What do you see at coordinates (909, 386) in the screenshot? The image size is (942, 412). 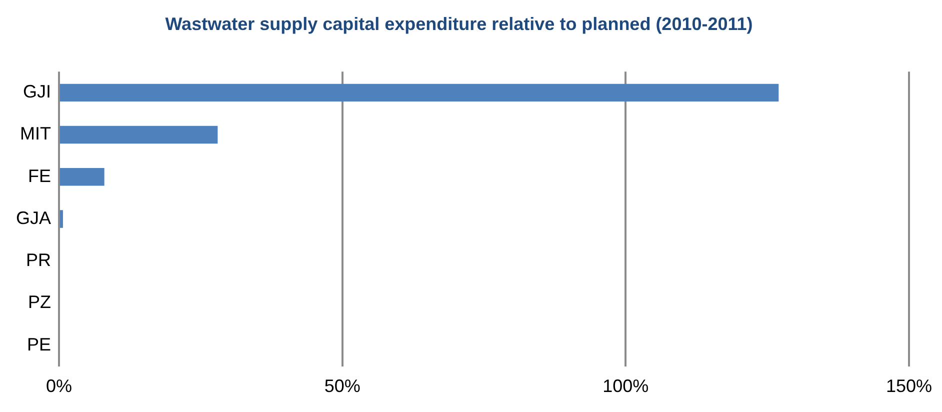 I see `x-tick-label: 150%` at bounding box center [909, 386].